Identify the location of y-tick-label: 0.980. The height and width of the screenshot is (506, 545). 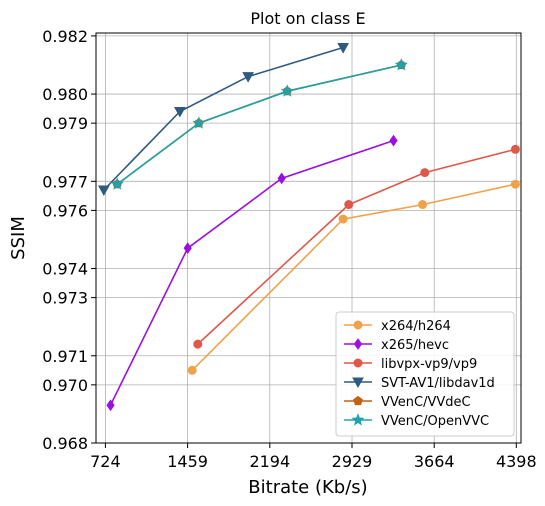
(65, 94).